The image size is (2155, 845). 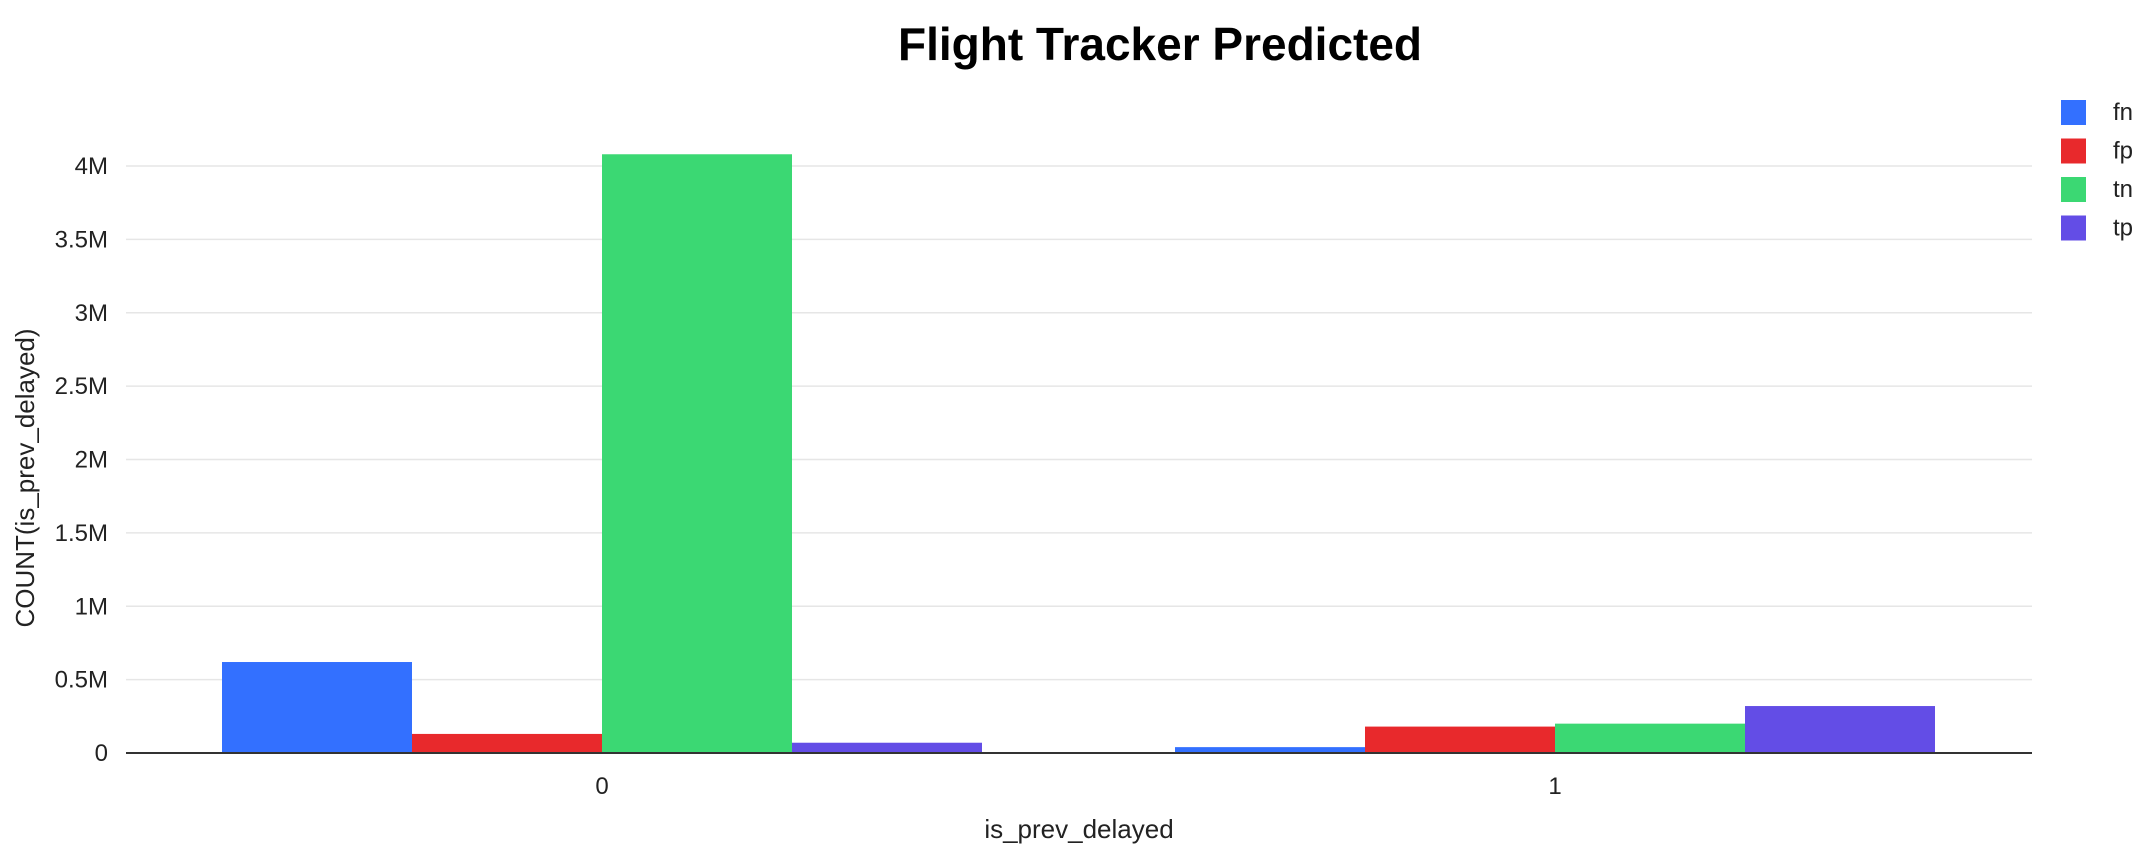 I want to click on y-axis-label: COUNT(is_prev_delayed), so click(x=25, y=477).